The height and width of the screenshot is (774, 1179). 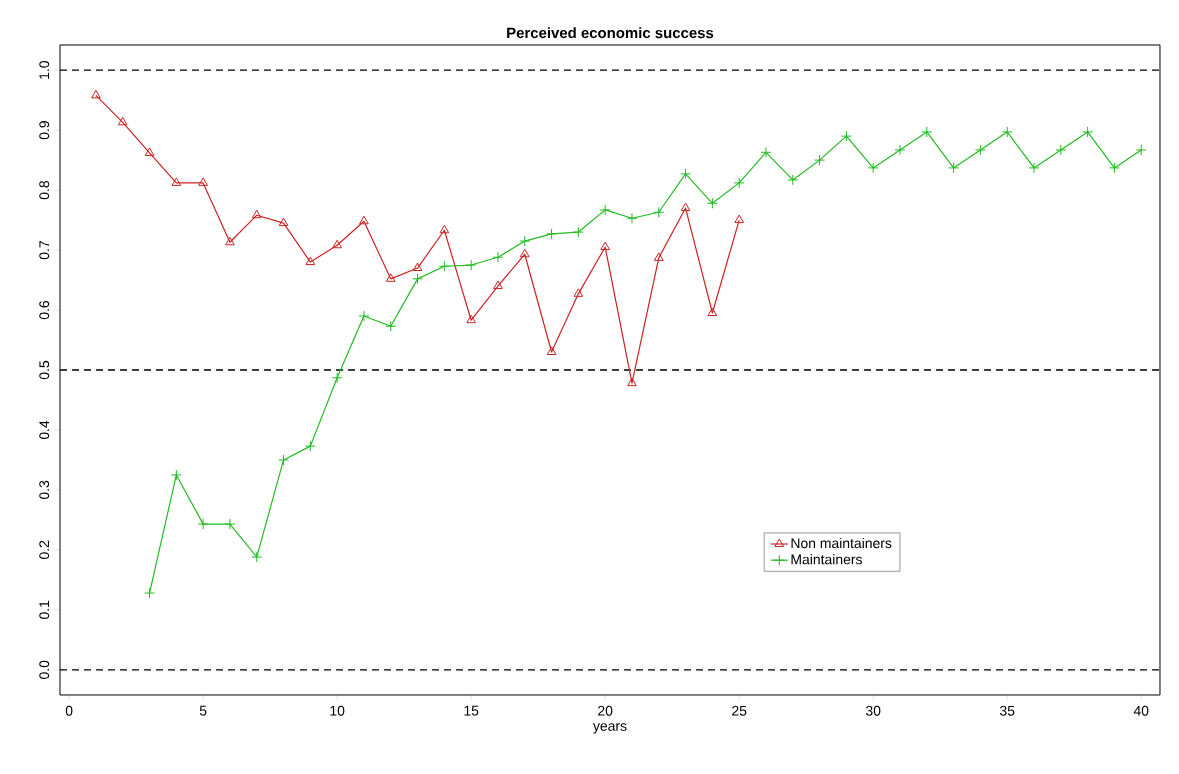 What do you see at coordinates (610, 33) in the screenshot?
I see `chart-title: Perceived economic success` at bounding box center [610, 33].